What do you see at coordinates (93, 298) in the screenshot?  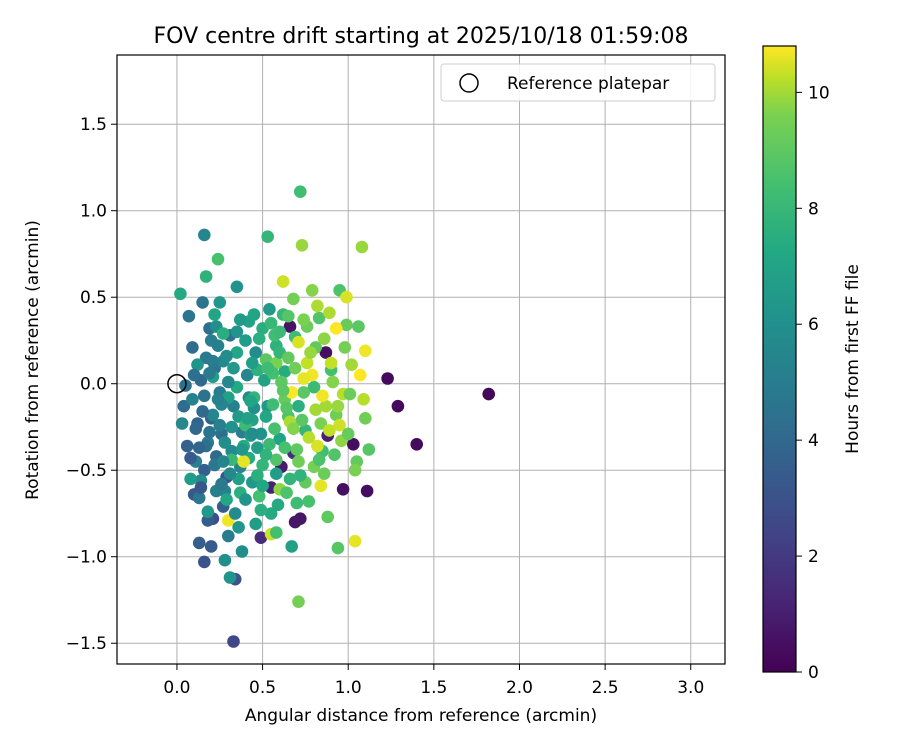 I see `y-tick-label: 0.5` at bounding box center [93, 298].